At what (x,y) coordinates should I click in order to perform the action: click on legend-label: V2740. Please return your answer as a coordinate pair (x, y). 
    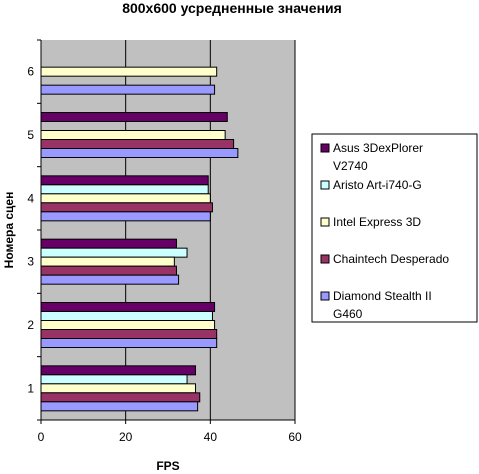
    Looking at the image, I should click on (350, 166).